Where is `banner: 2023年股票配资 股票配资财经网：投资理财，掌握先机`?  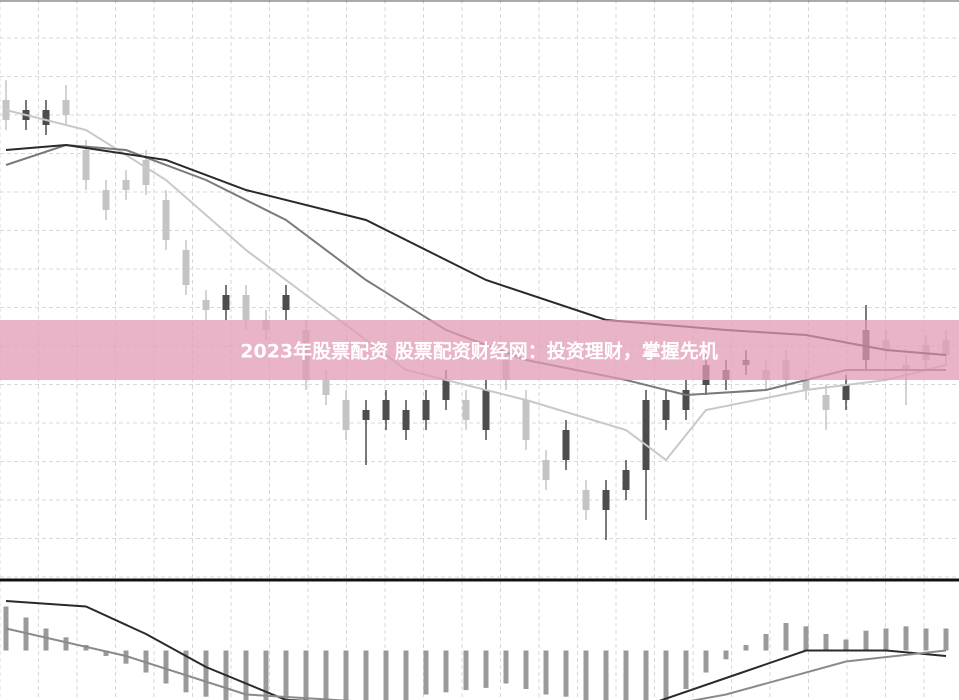
banner: 2023年股票配资 股票配资财经网：投资理财，掌握先机 is located at coordinates (479, 350).